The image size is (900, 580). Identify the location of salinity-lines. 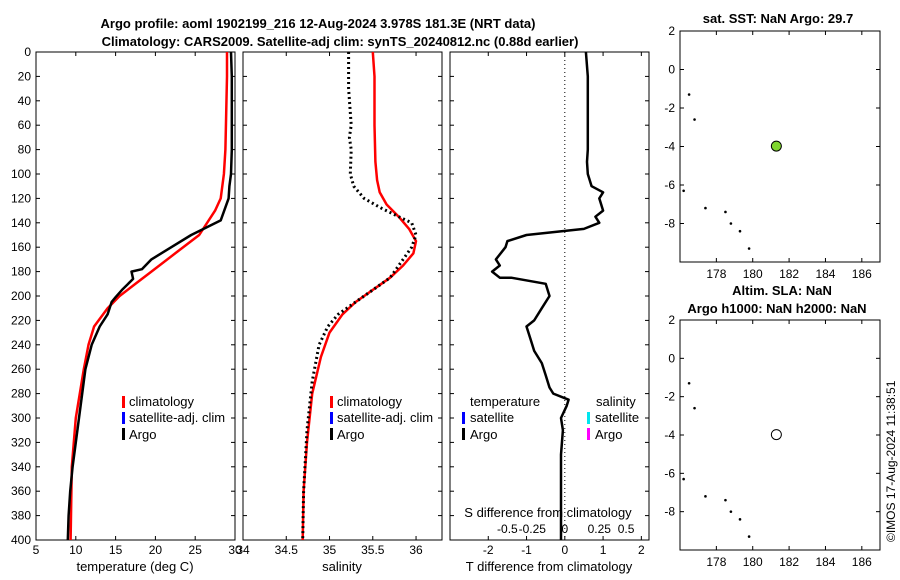
(359, 296).